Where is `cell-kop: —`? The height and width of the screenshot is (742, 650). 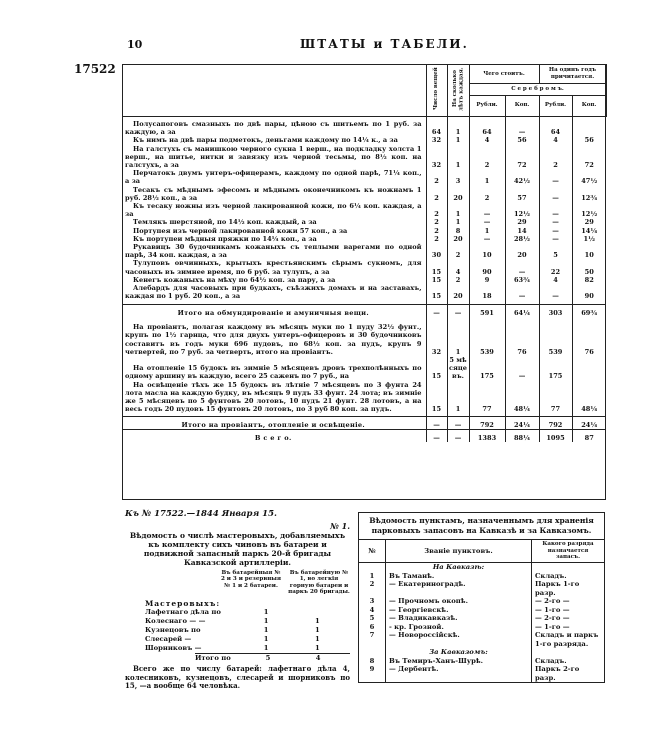 cell-kop: — is located at coordinates (521, 267).